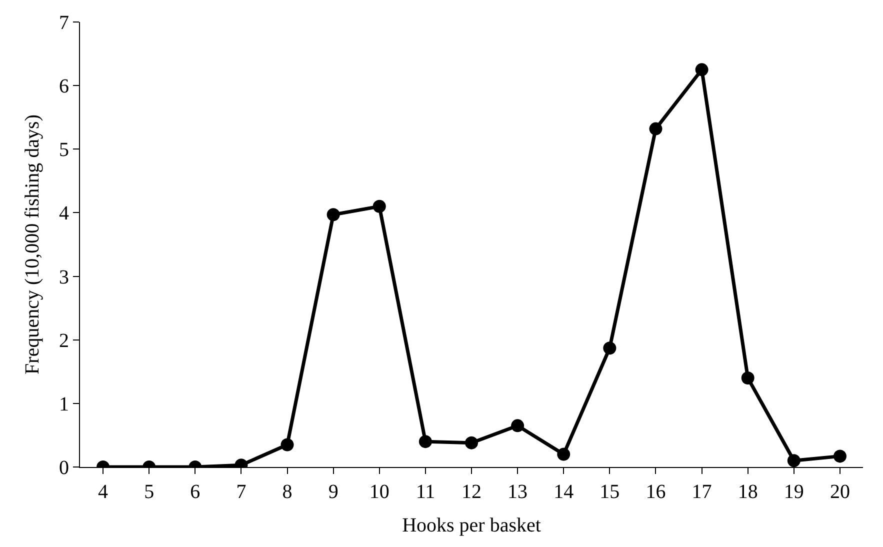  What do you see at coordinates (103, 492) in the screenshot?
I see `x-tick-label: 4` at bounding box center [103, 492].